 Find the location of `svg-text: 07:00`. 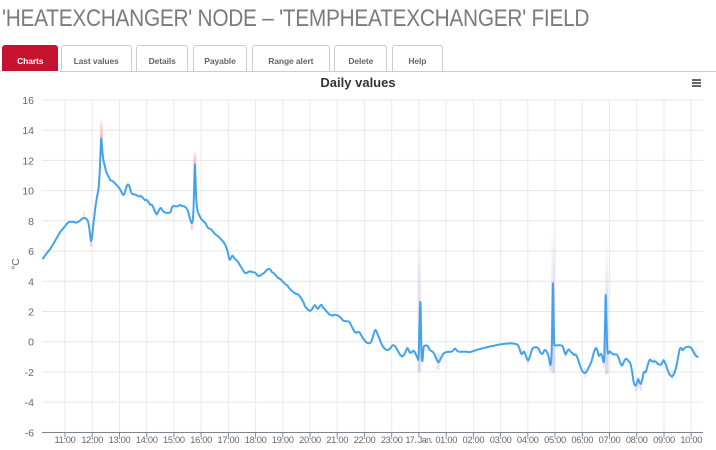

svg-text: 07:00 is located at coordinates (610, 440).